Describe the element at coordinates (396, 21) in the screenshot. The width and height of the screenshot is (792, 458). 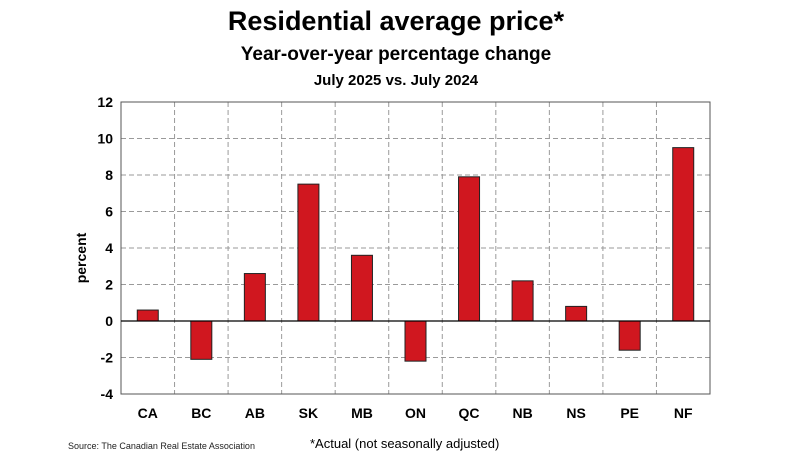
I see `chart-title: Residential average price*` at that location.